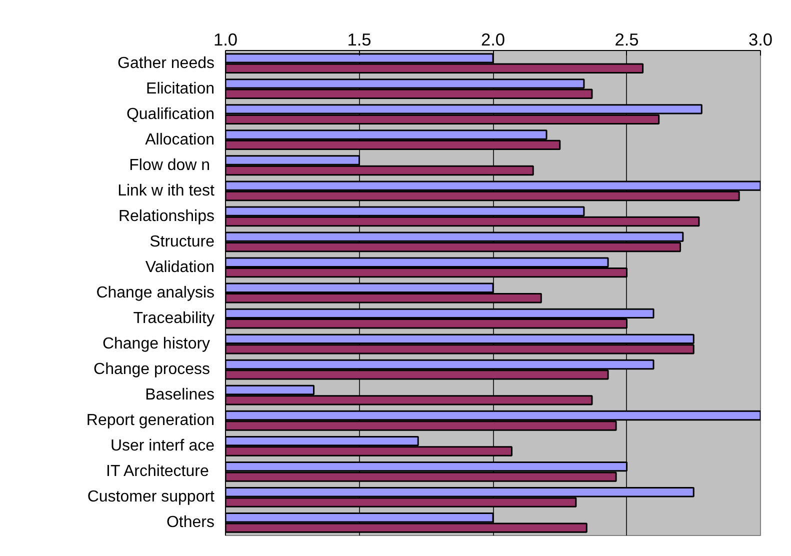  I want to click on y-tick-label: Gather needs, so click(166, 63).